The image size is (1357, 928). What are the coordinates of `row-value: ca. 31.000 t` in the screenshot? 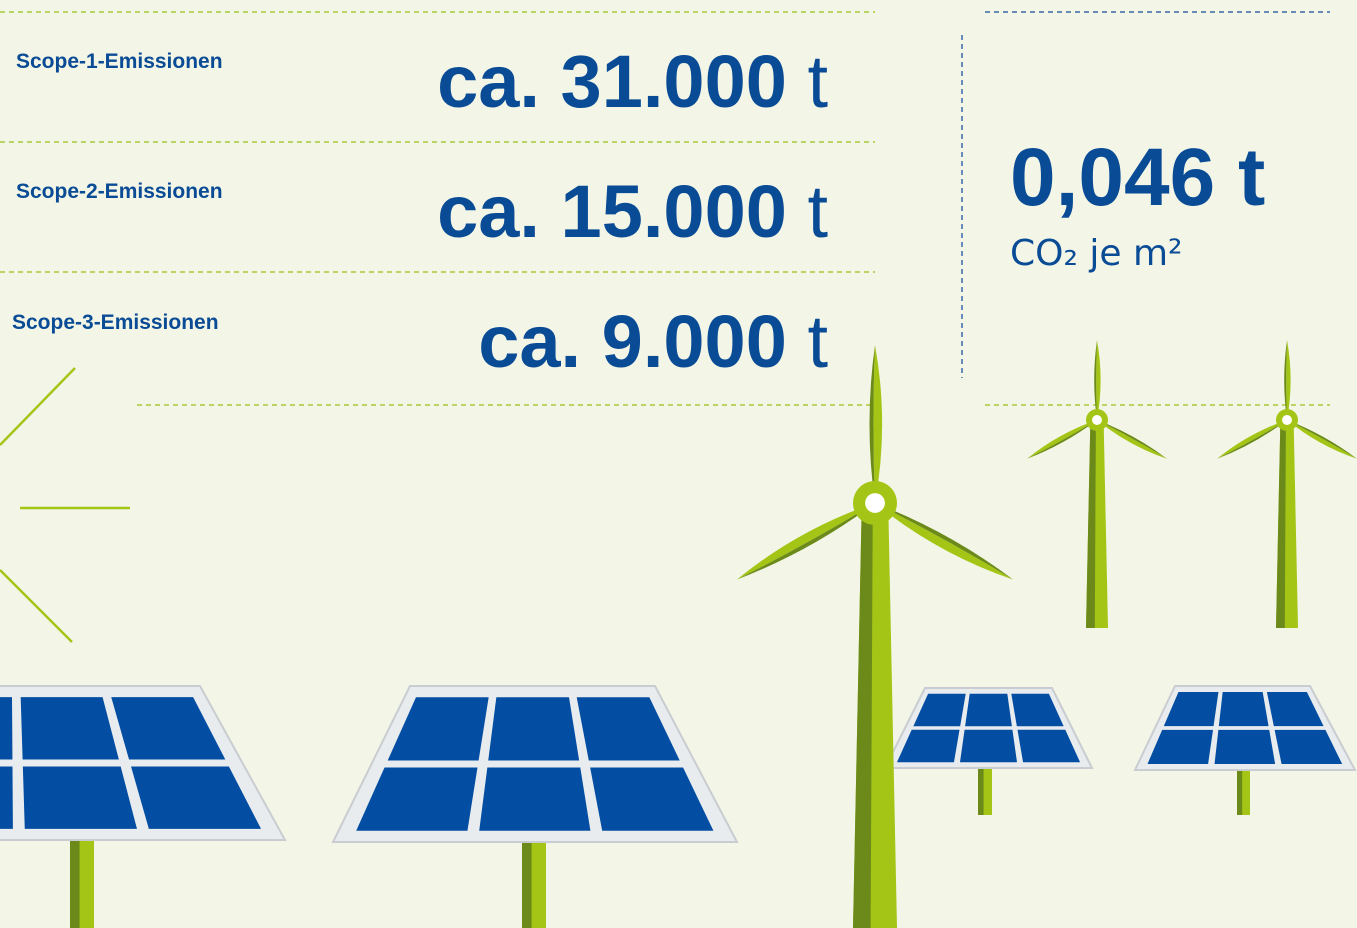 It's located at (632, 81).